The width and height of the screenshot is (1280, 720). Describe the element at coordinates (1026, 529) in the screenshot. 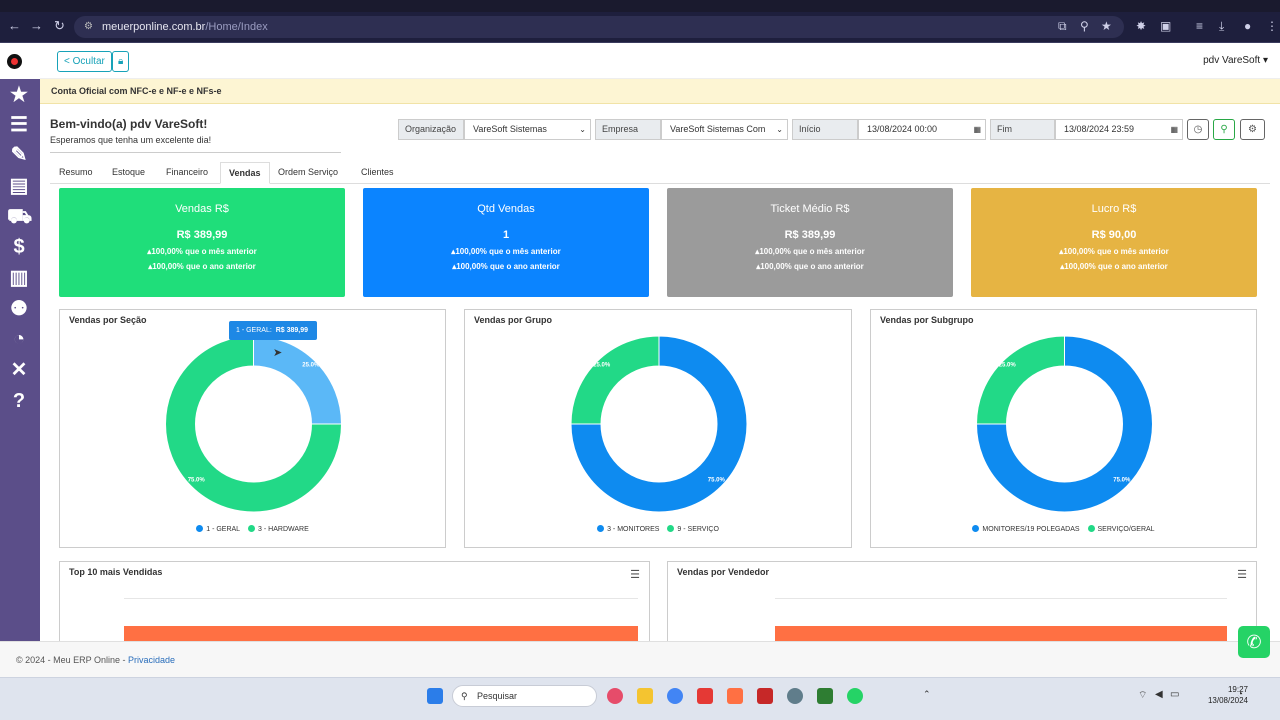

I see `legend-item: MONITORES/19 POLEGADAS` at that location.